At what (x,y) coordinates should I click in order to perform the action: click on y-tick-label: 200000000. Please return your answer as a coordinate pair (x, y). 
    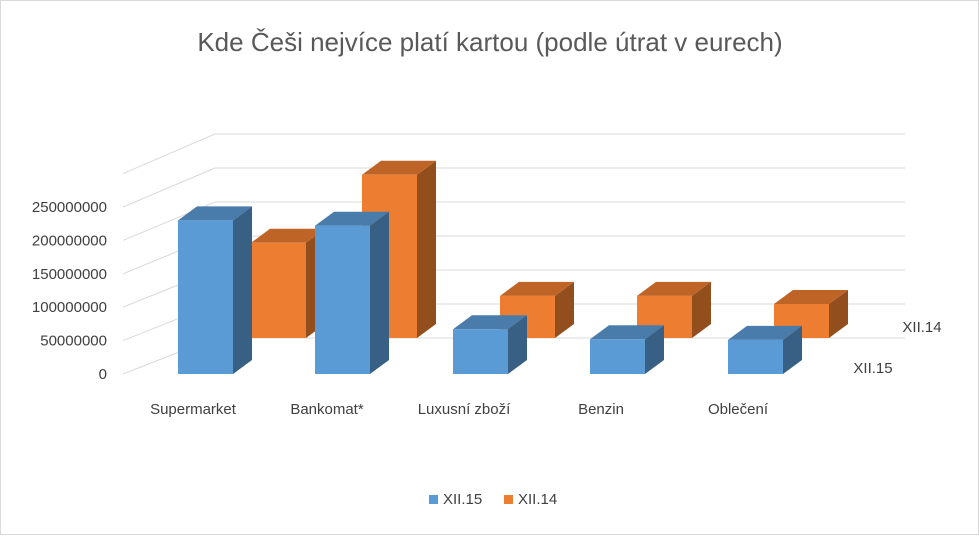
    Looking at the image, I should click on (69, 240).